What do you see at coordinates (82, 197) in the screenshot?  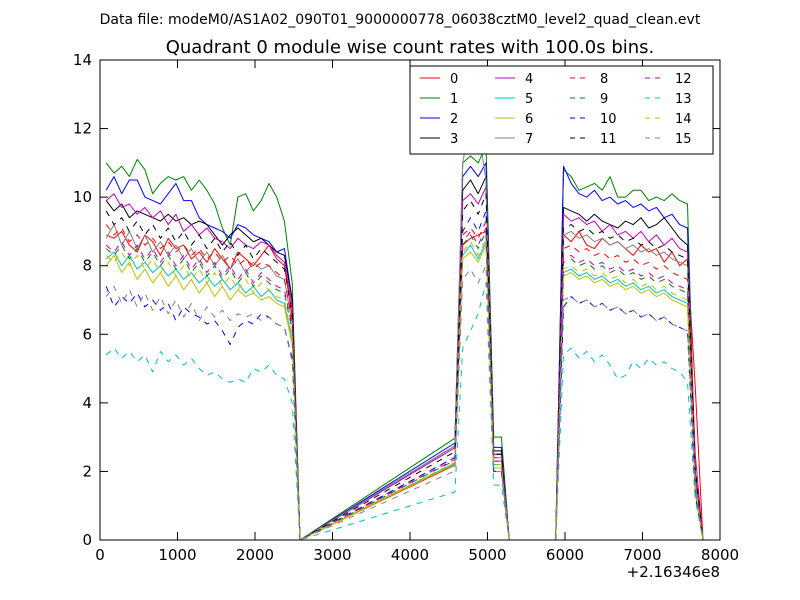 I see `y-tick-label: 10` at bounding box center [82, 197].